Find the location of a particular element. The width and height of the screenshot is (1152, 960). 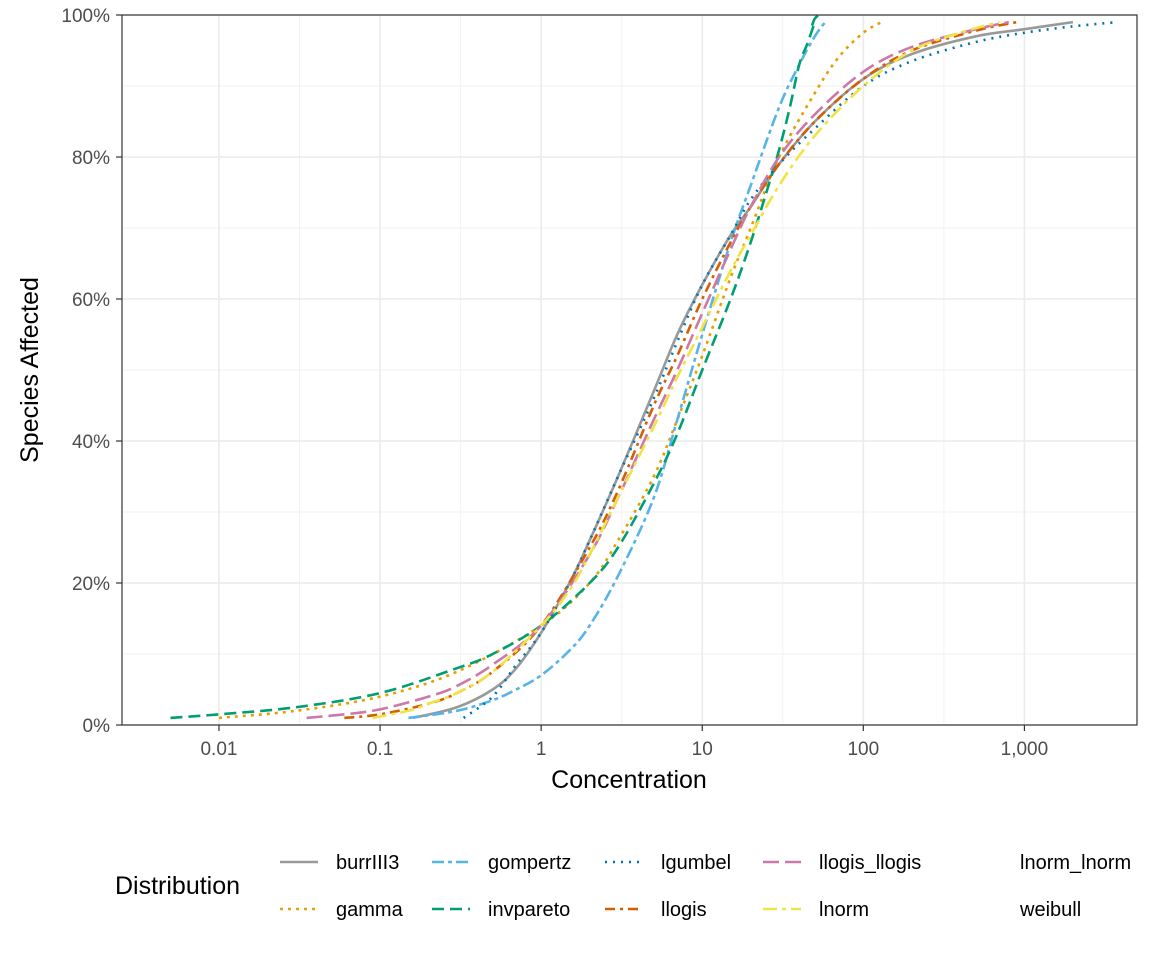

y-tick-label: 40% is located at coordinates (91, 442).